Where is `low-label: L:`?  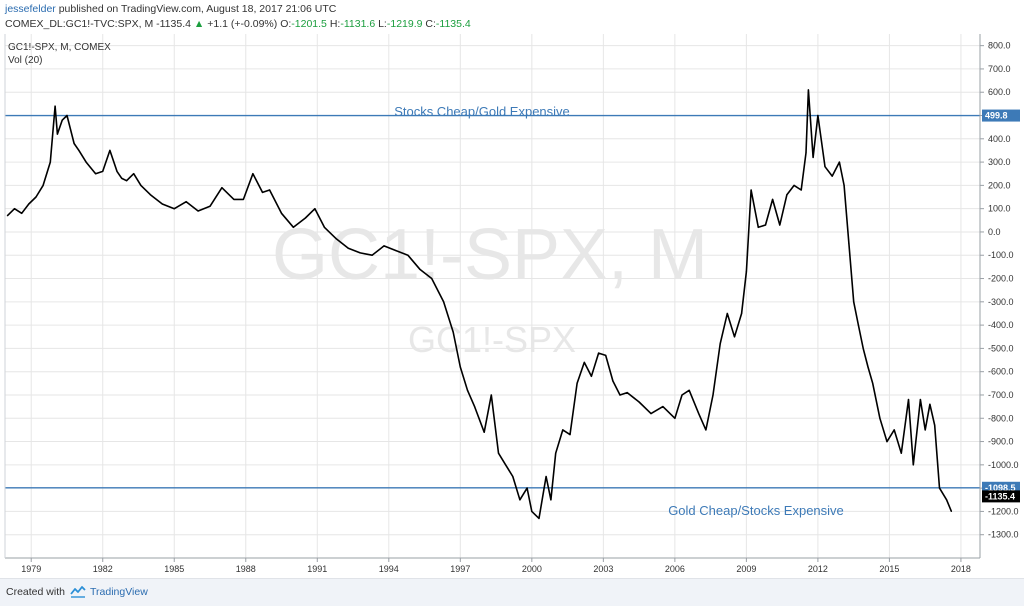
low-label: L: is located at coordinates (382, 24).